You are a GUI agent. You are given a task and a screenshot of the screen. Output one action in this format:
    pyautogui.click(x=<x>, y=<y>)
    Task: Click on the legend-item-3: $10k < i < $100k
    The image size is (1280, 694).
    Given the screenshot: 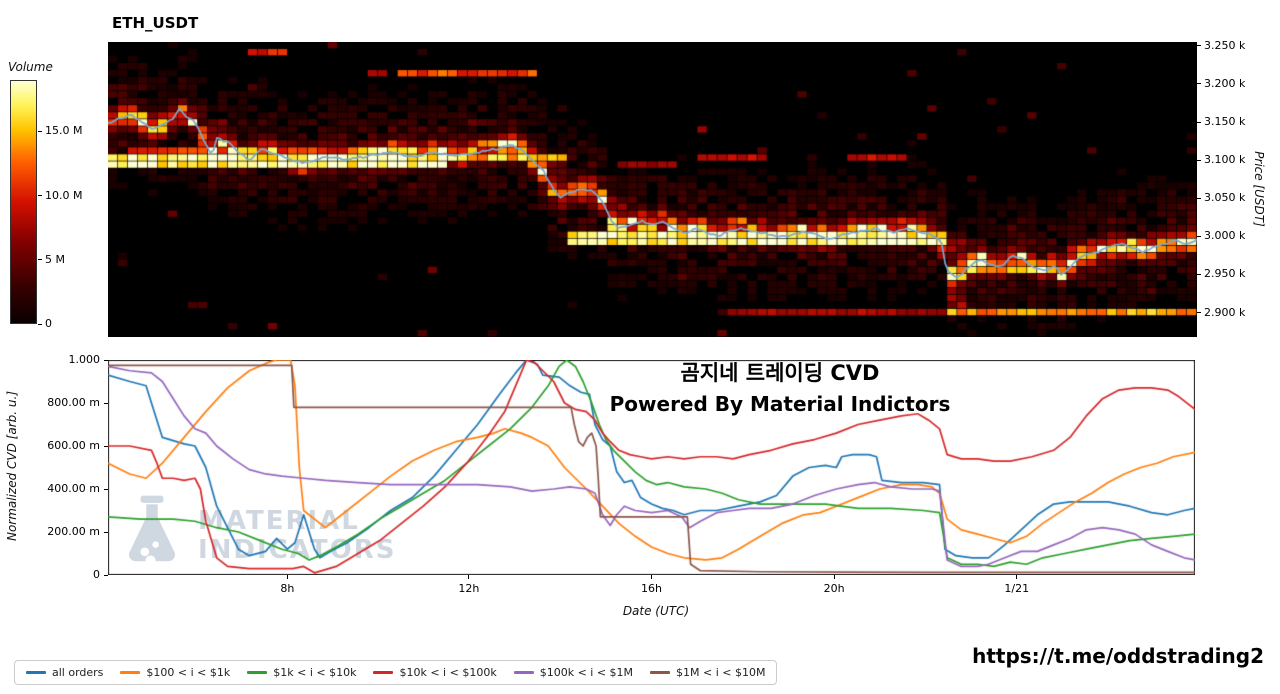 What is the action you would take?
    pyautogui.click(x=435, y=672)
    